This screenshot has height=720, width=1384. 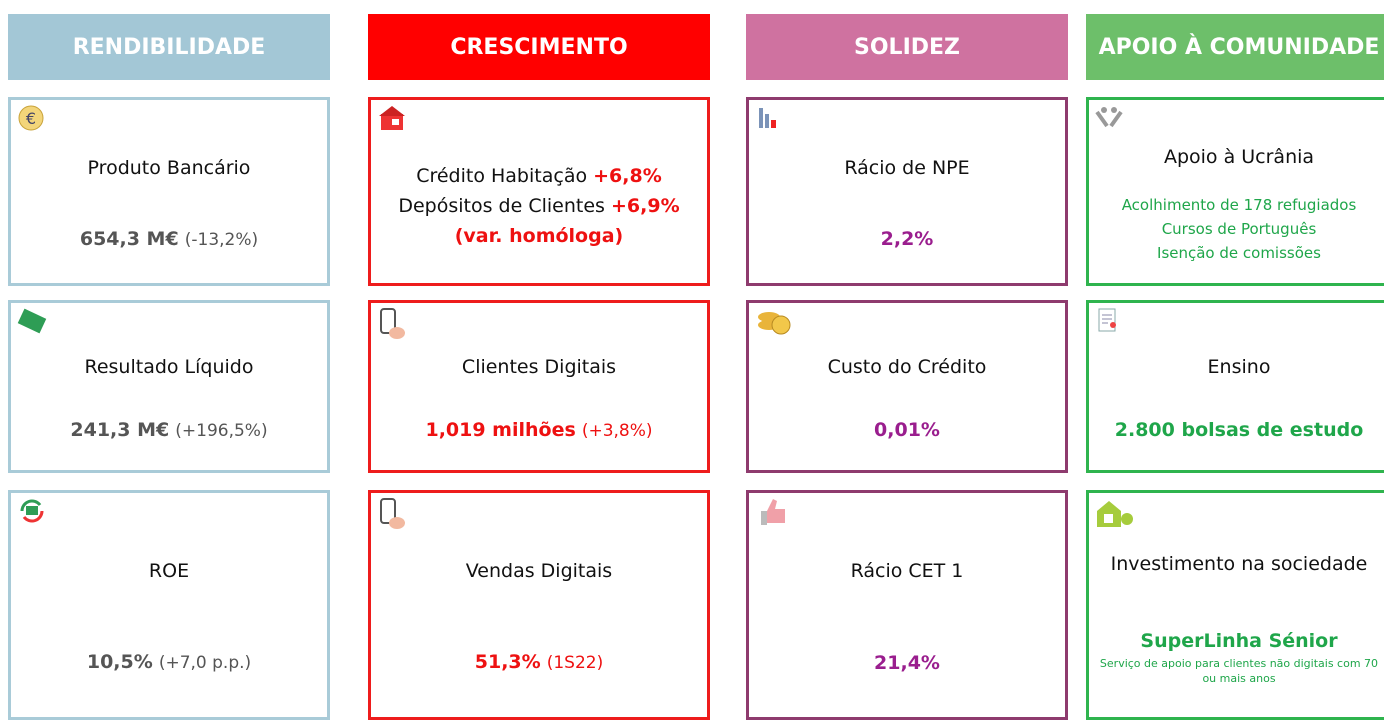 What do you see at coordinates (221, 430) in the screenshot?
I see `card-note: (+196,5%)` at bounding box center [221, 430].